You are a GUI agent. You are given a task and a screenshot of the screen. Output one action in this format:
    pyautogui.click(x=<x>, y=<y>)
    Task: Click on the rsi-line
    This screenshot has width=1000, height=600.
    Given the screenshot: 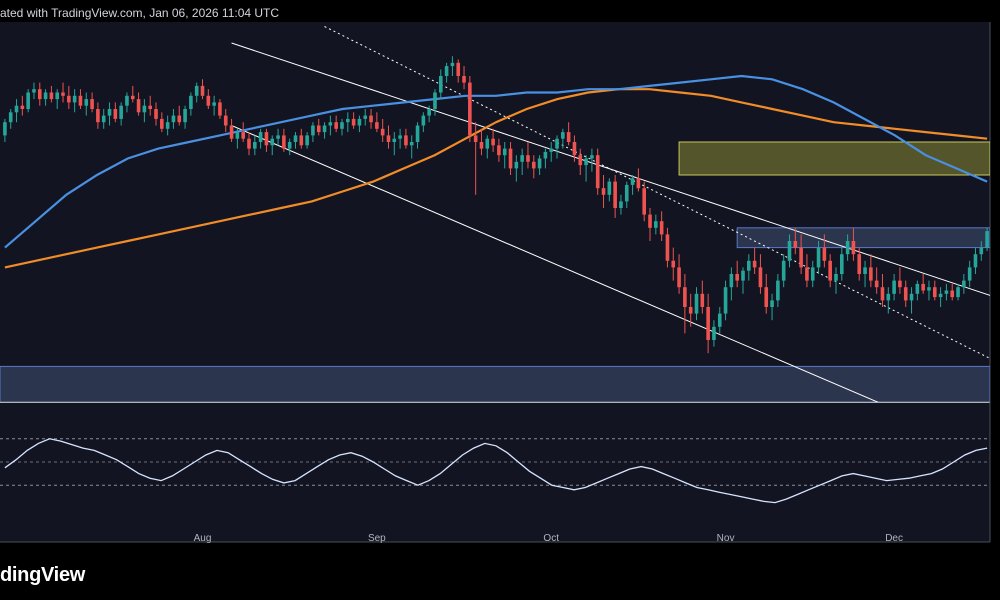 What is the action you would take?
    pyautogui.click(x=496, y=471)
    